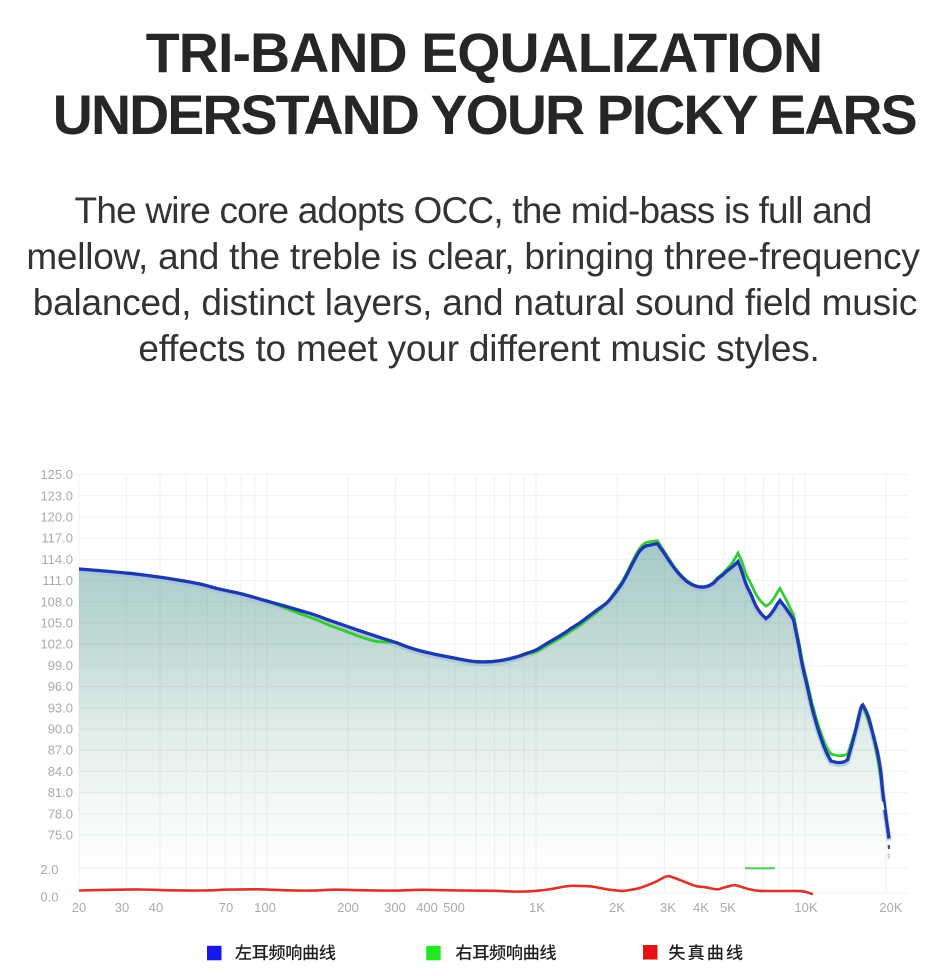 This screenshot has height=976, width=950. What do you see at coordinates (890, 907) in the screenshot?
I see `svg-text: 20K` at bounding box center [890, 907].